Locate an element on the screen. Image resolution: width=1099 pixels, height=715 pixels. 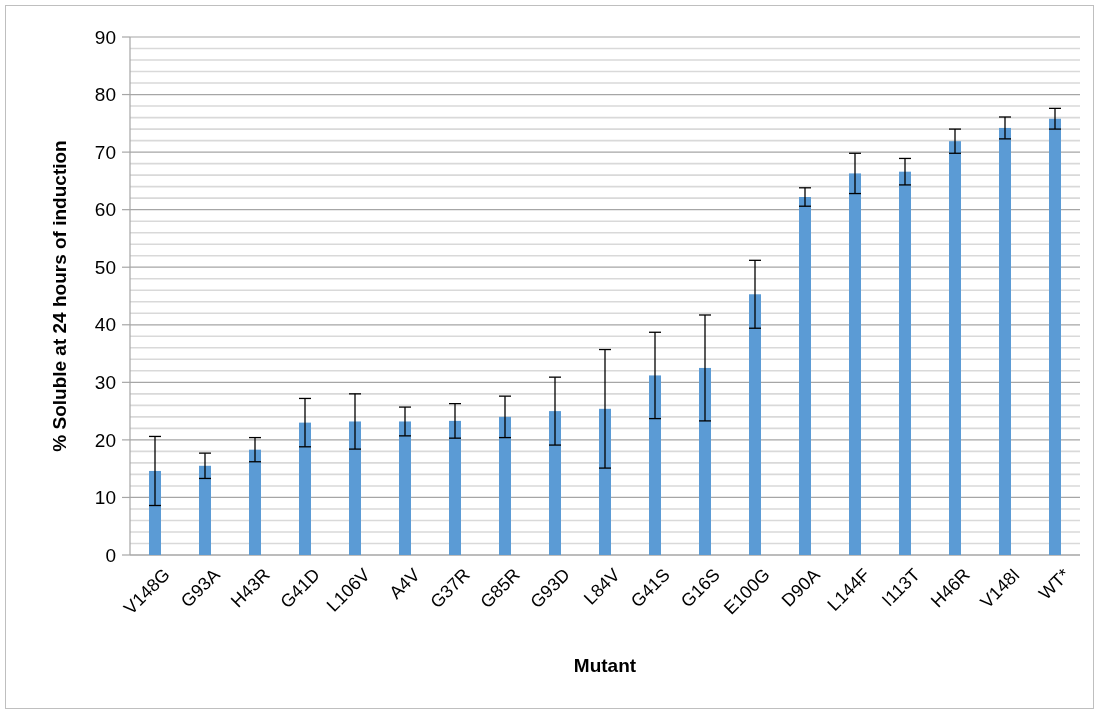
y-tick-label: 40 is located at coordinates (105, 325).